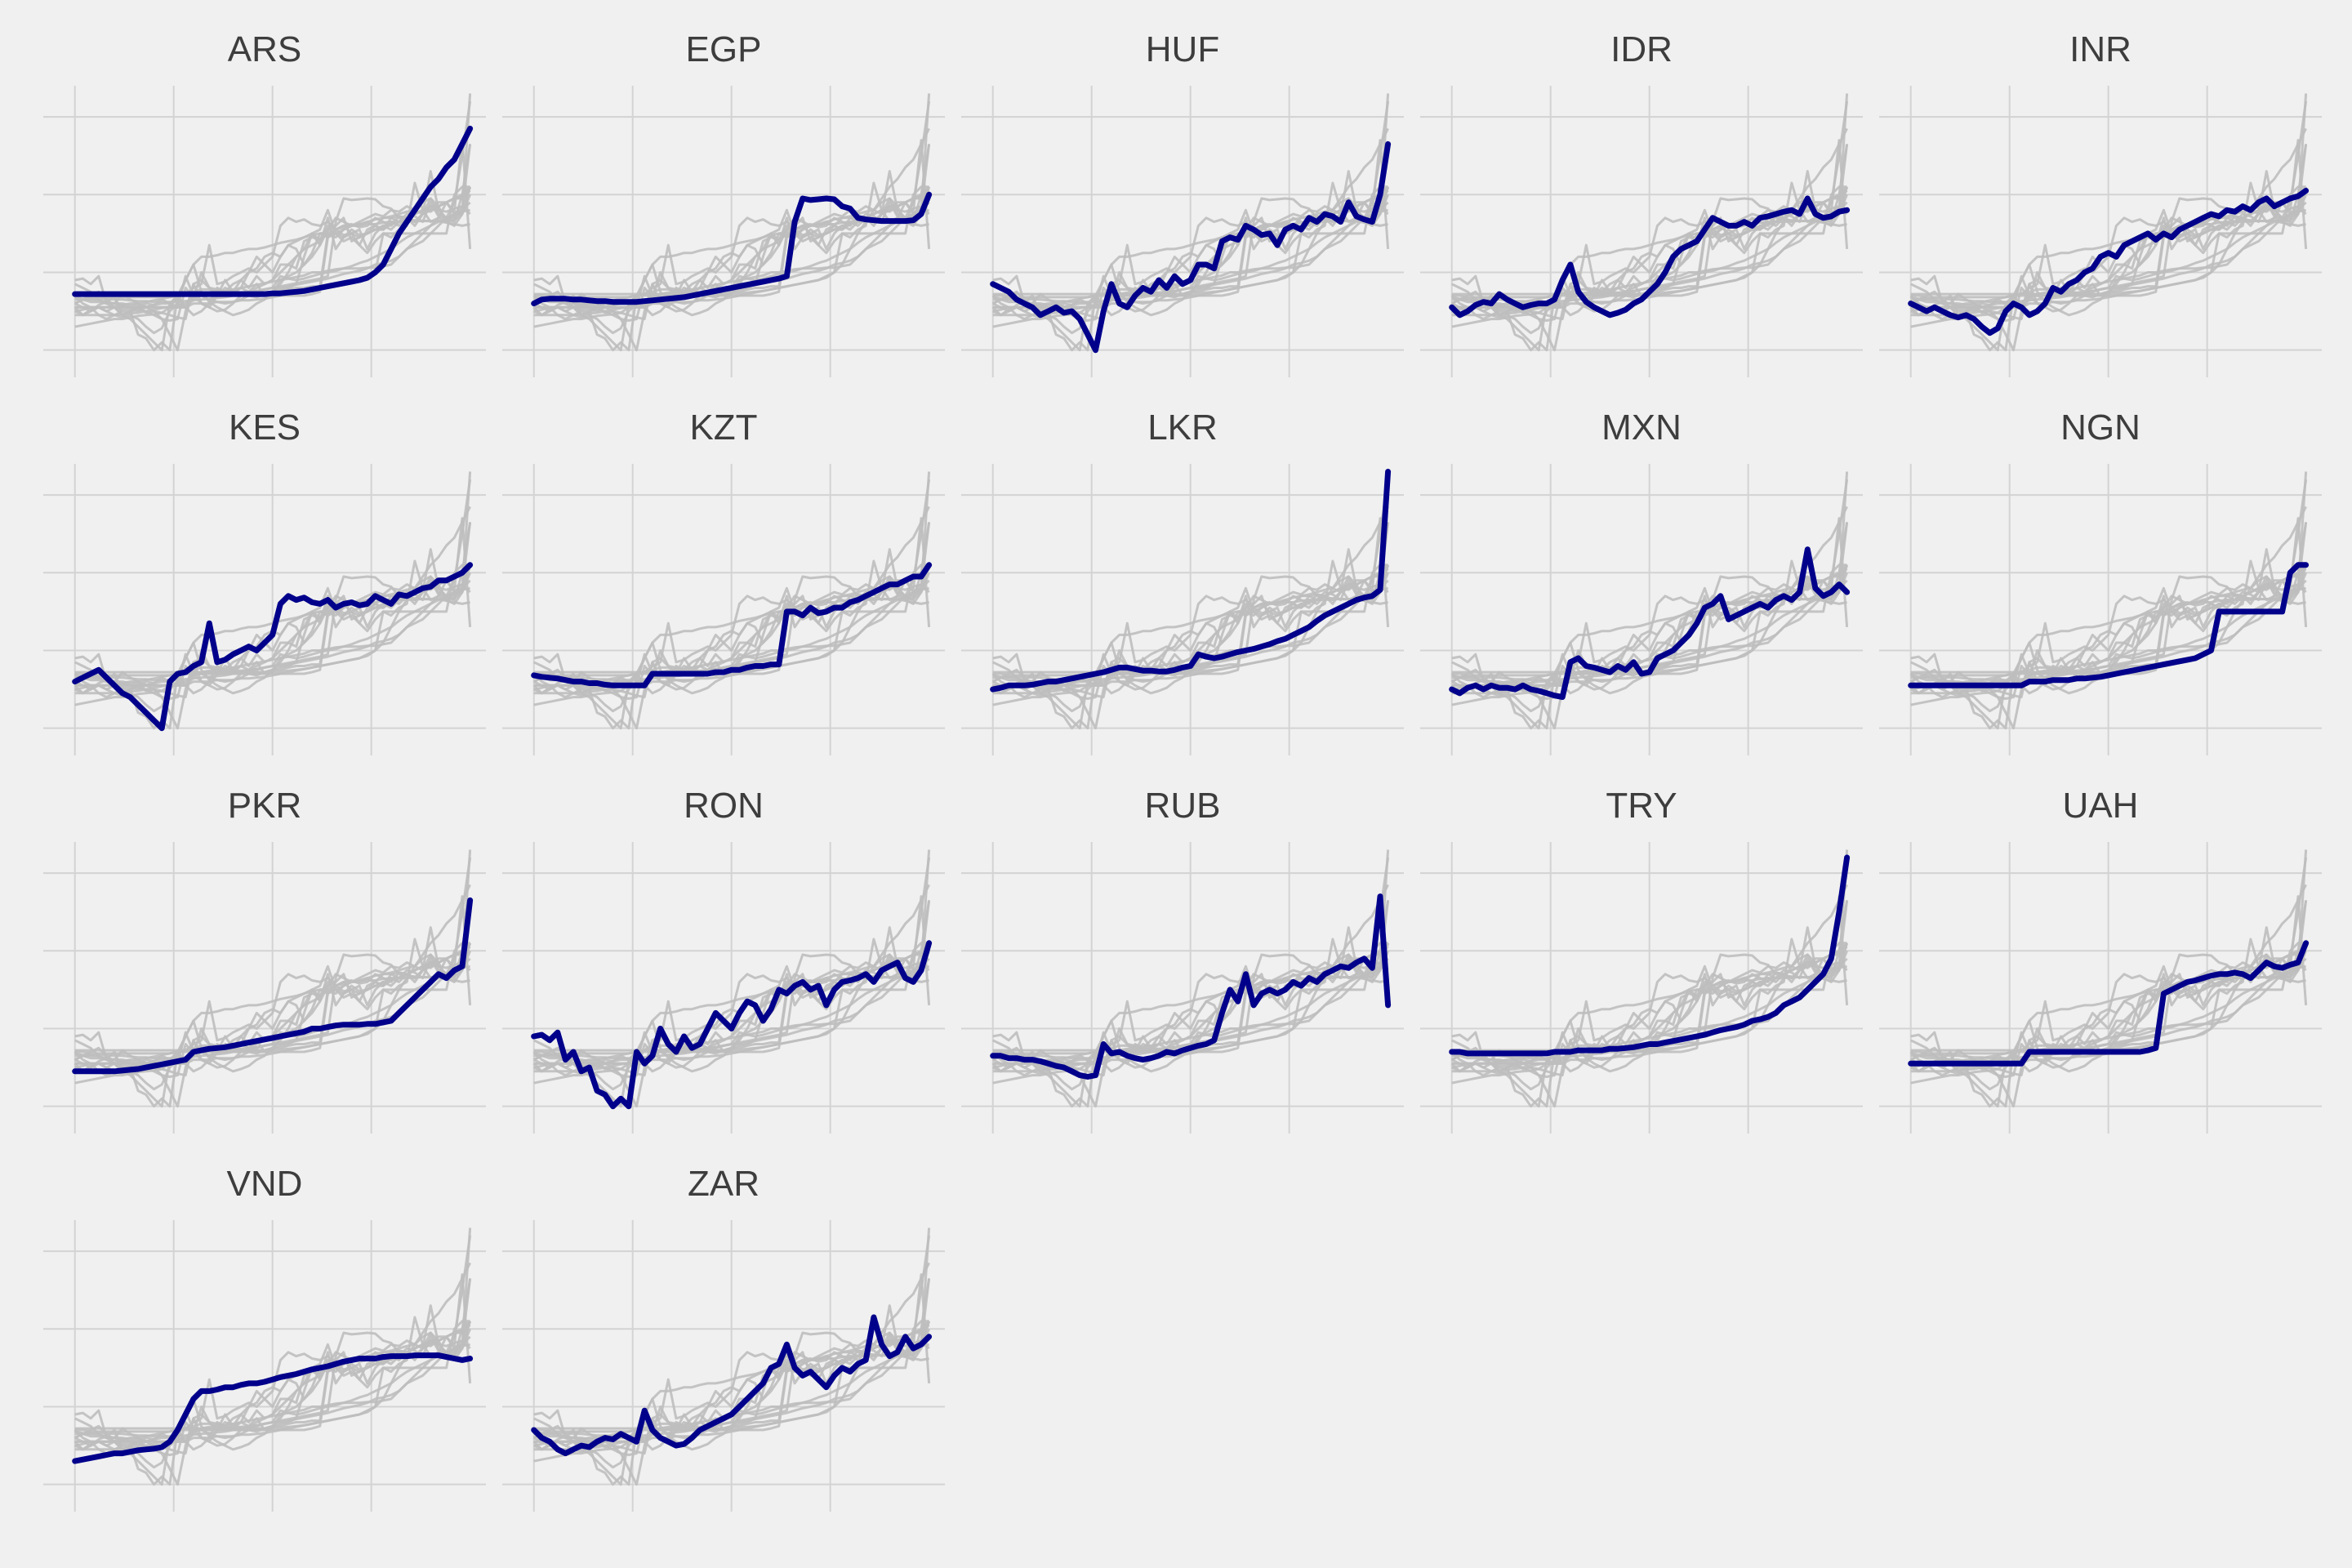 Image resolution: width=2352 pixels, height=1568 pixels. Describe the element at coordinates (265, 1184) in the screenshot. I see `panel-title-vnd: VND` at that location.